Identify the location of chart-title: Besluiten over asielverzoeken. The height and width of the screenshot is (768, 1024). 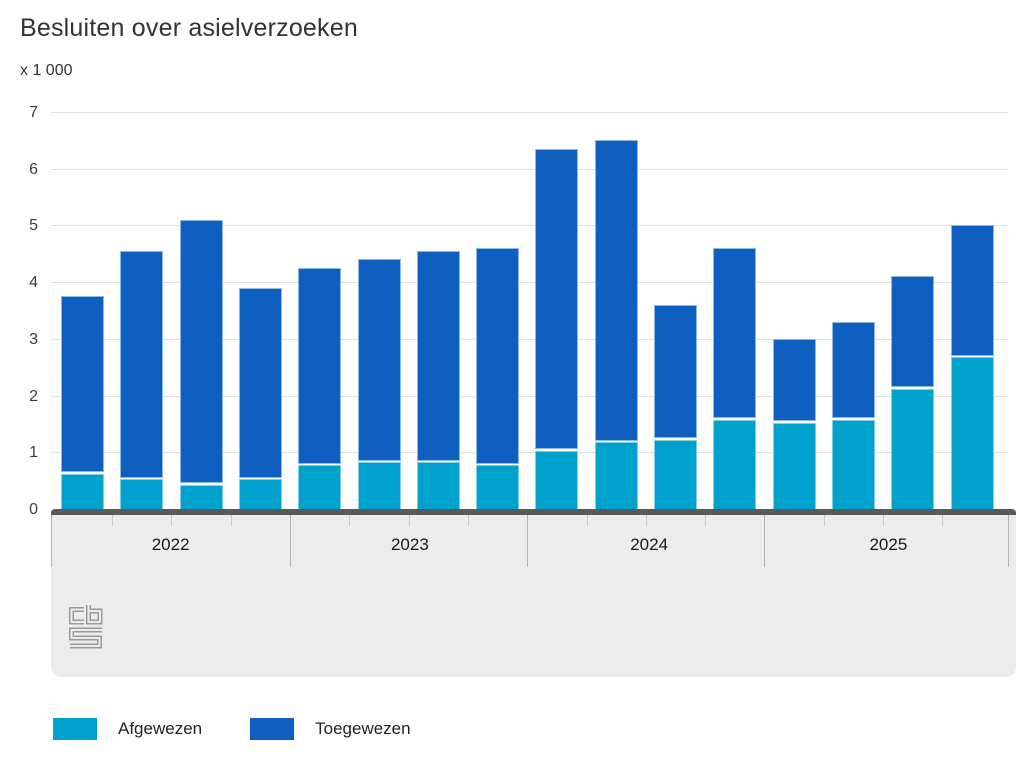
(189, 28).